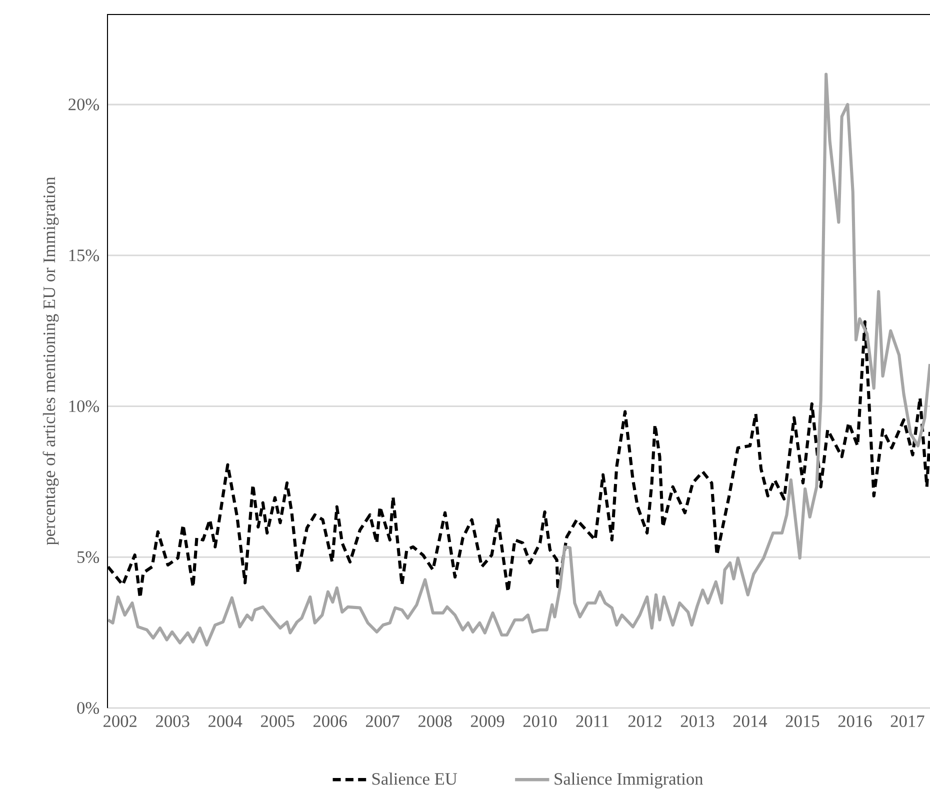  Describe the element at coordinates (277, 721) in the screenshot. I see `x-tick-label: 2005` at that location.